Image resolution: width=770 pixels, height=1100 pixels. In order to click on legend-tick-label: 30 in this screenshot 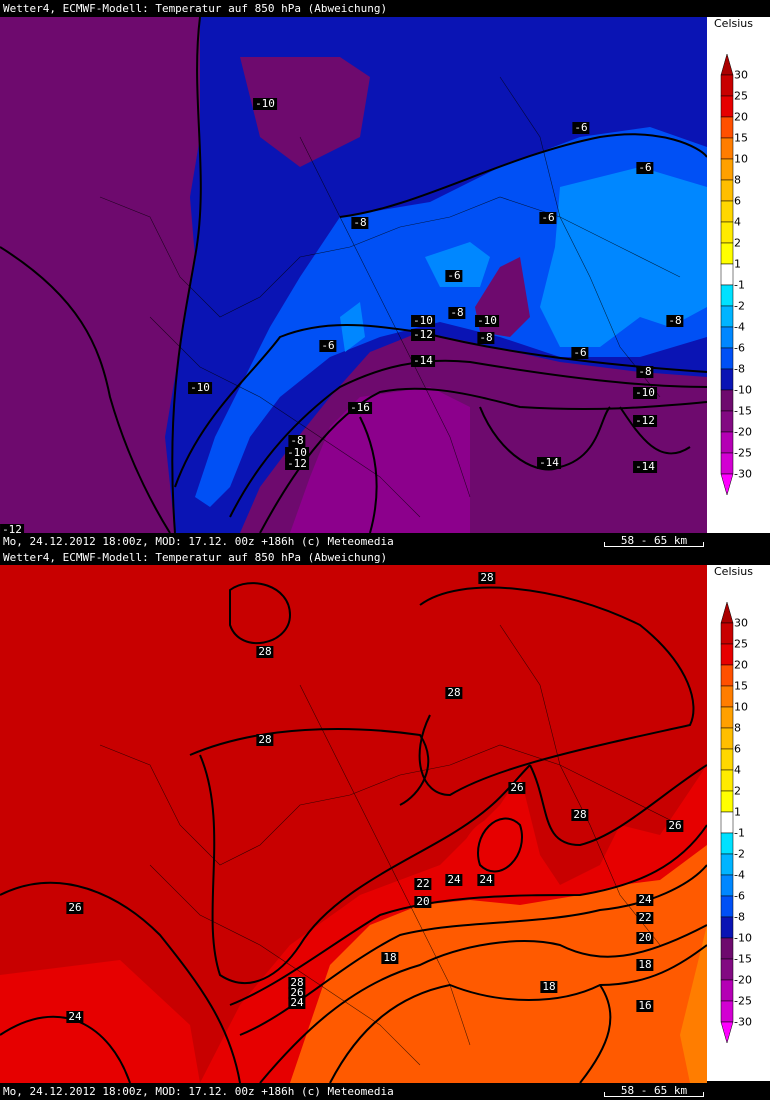, I will do `click(741, 75)`.